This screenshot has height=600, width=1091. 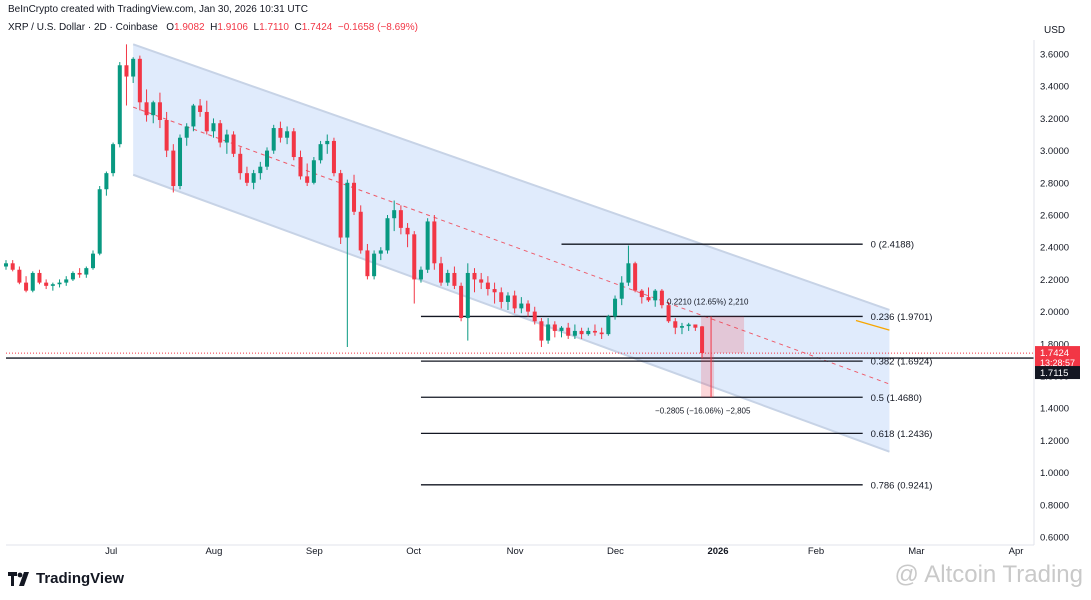 I want to click on symbol-title: XRP / U.S. Dollar · 2D · Coinbase, so click(x=83, y=27).